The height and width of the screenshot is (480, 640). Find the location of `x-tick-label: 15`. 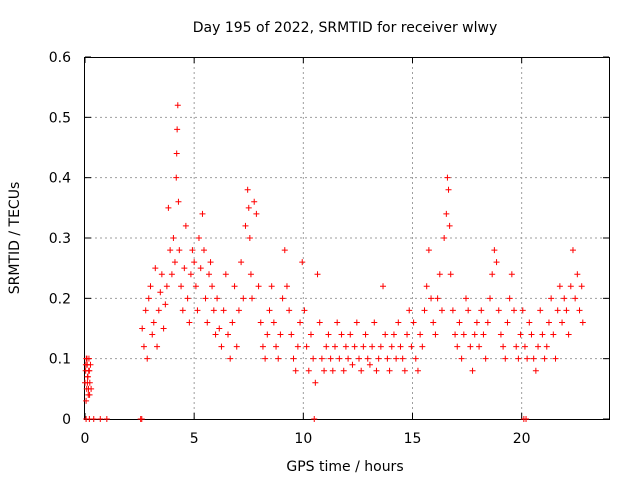

x-tick-label: 15 is located at coordinates (413, 439).